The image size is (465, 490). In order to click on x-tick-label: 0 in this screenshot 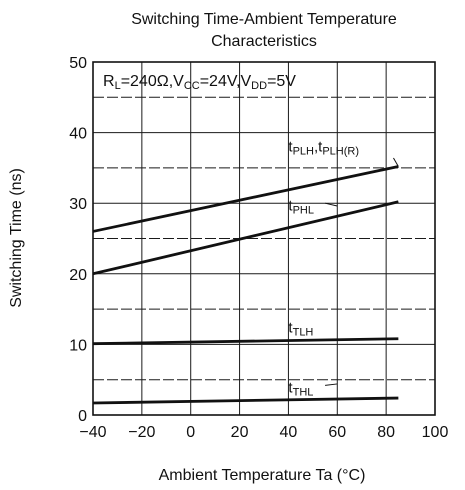, I will do `click(190, 432)`.